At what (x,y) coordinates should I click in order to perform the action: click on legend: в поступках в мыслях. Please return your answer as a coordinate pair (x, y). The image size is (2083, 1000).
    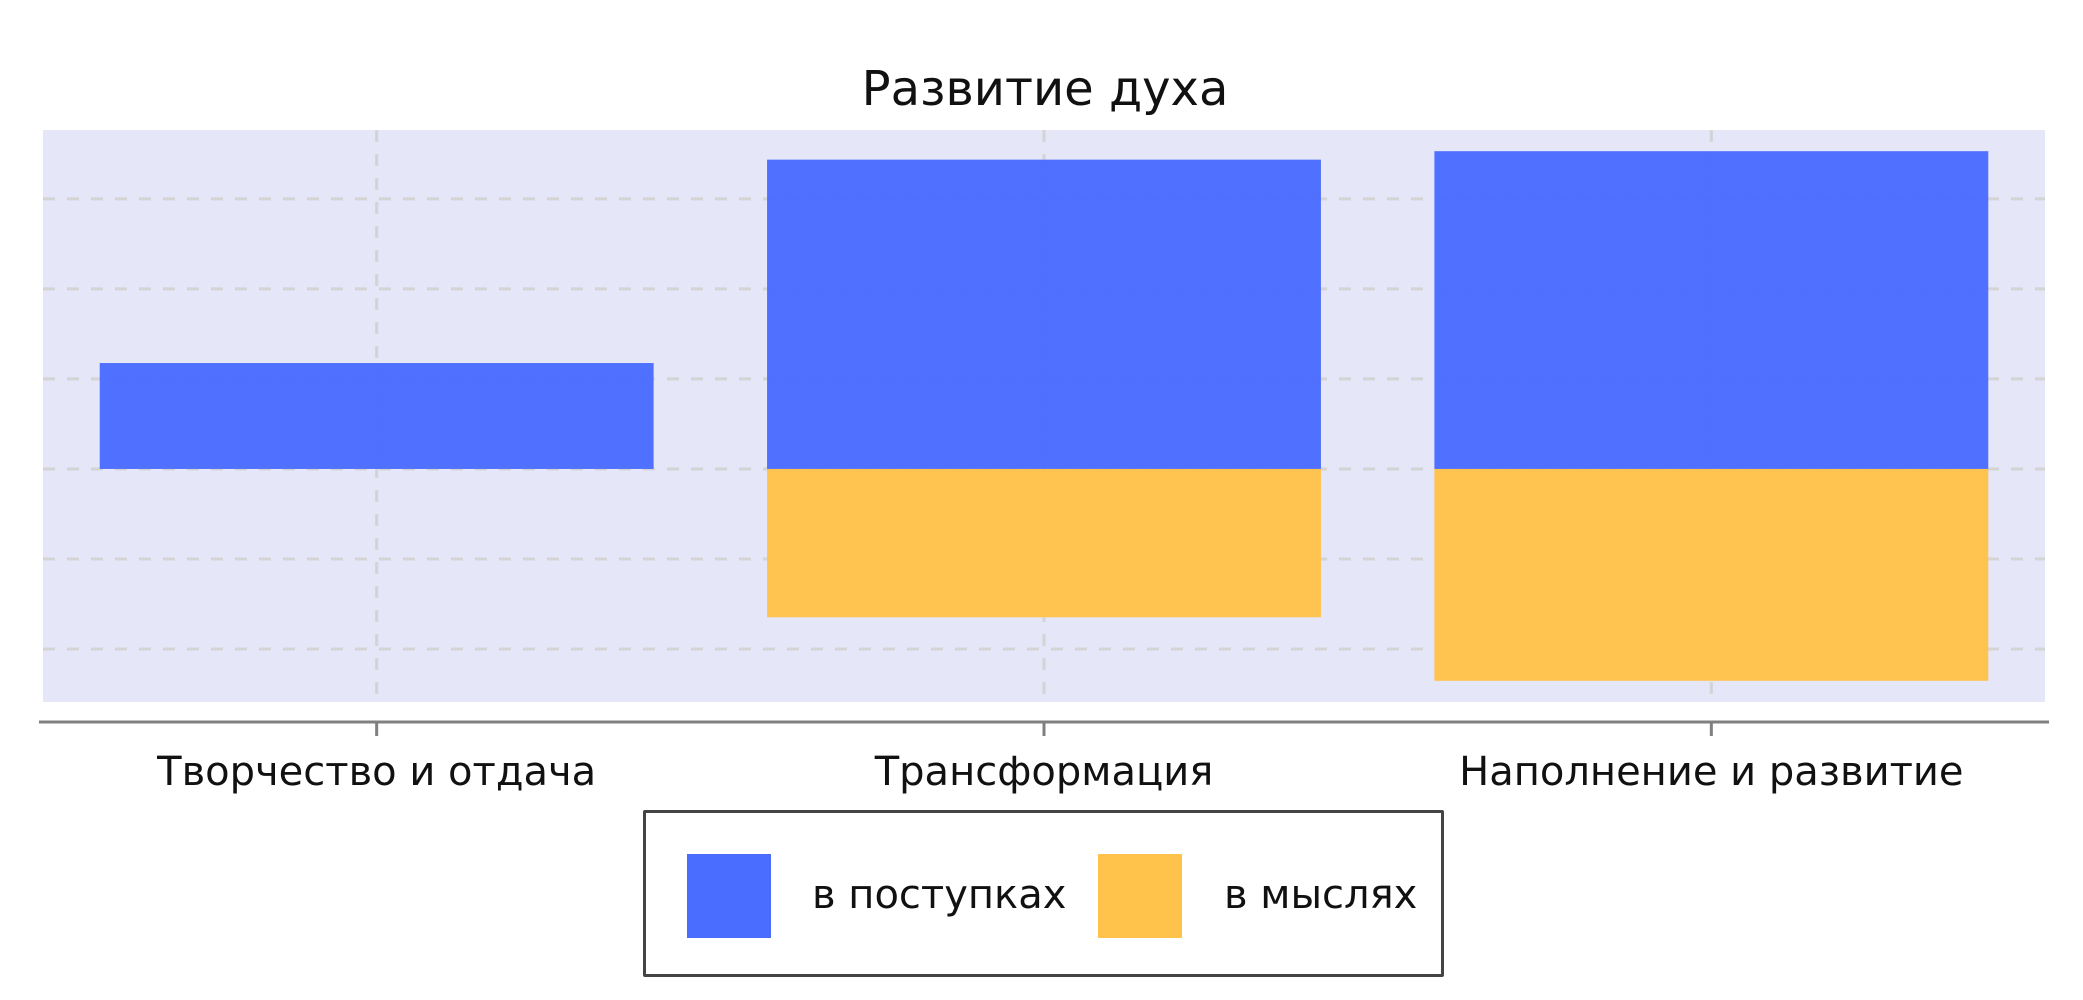
    Looking at the image, I should click on (1043, 893).